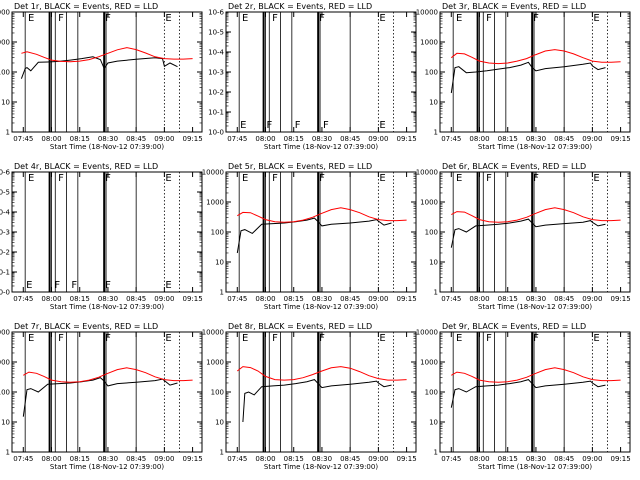 This screenshot has width=640, height=480. Describe the element at coordinates (86, 6) in the screenshot. I see `panel-title: Det 1r, BLACK = Events, RED = LLD` at that location.